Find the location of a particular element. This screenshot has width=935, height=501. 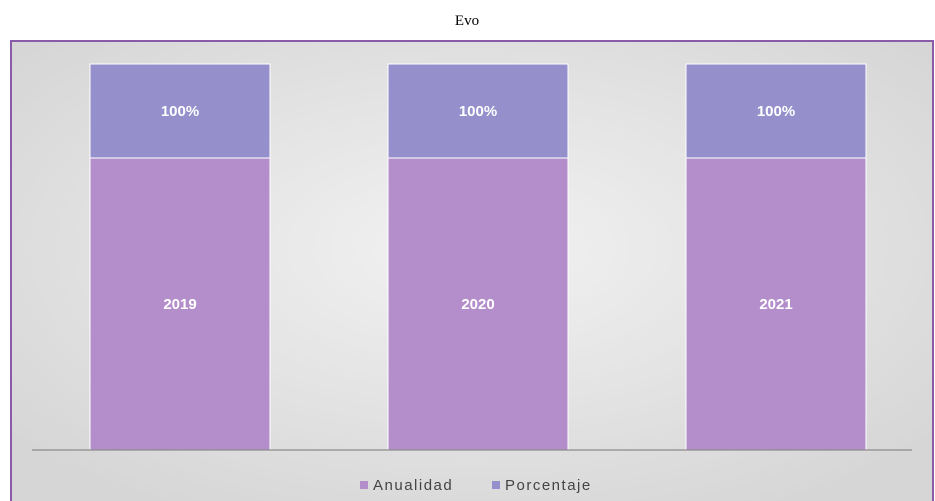

chart-title: Evo is located at coordinates (467, 21).